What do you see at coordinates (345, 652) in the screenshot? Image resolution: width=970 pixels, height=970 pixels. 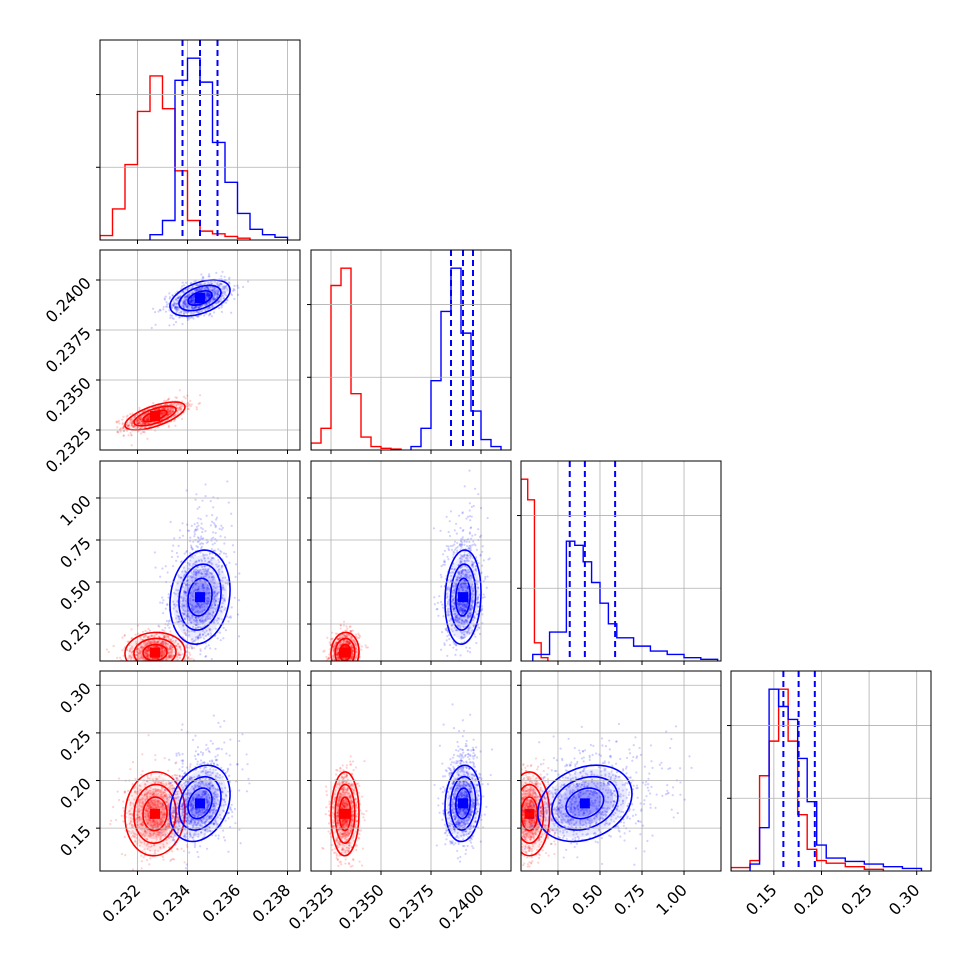 I see `density-peak-red` at bounding box center [345, 652].